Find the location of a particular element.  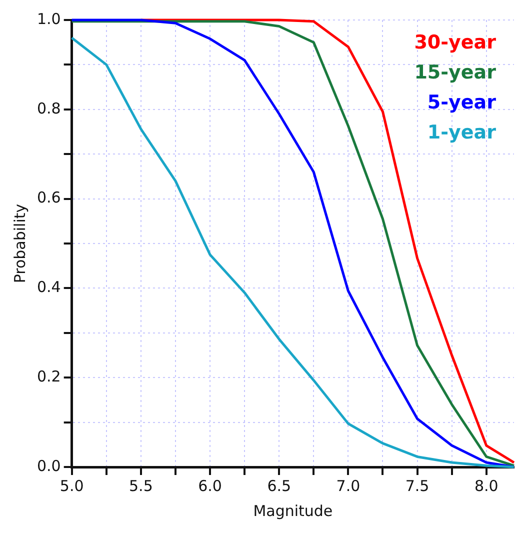

x-tick-label: 7.5 is located at coordinates (417, 485).